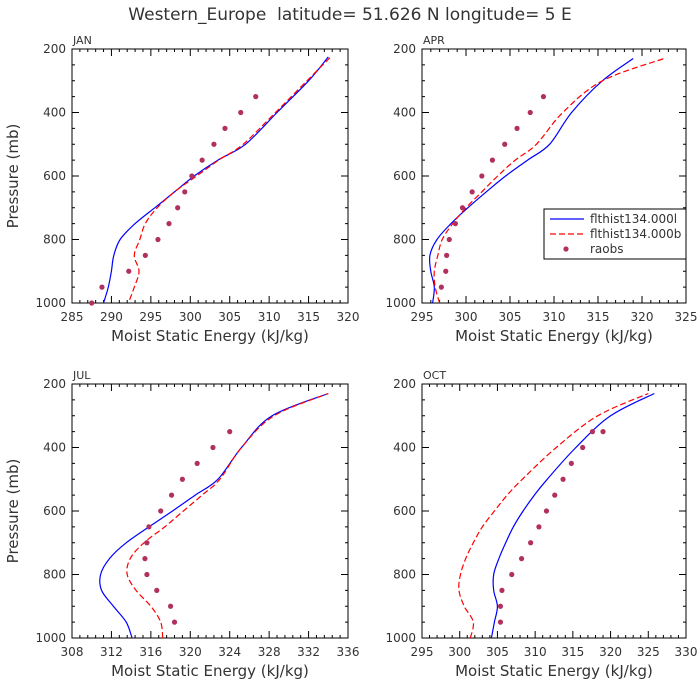 The image size is (700, 700). What do you see at coordinates (72, 317) in the screenshot?
I see `x-tick-label: 285` at bounding box center [72, 317].